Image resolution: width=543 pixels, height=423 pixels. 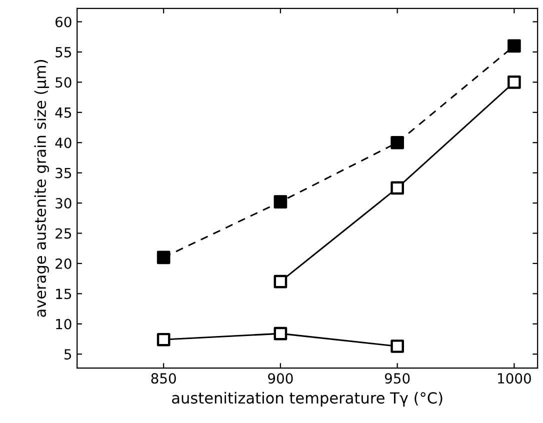 What do you see at coordinates (64, 263) in the screenshot?
I see `y-tick-label: 20` at bounding box center [64, 263].